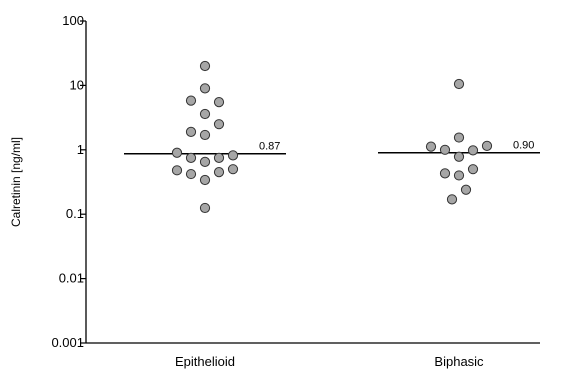 This screenshot has height=371, width=563. I want to click on x-category-label: Epithelioid, so click(205, 361).